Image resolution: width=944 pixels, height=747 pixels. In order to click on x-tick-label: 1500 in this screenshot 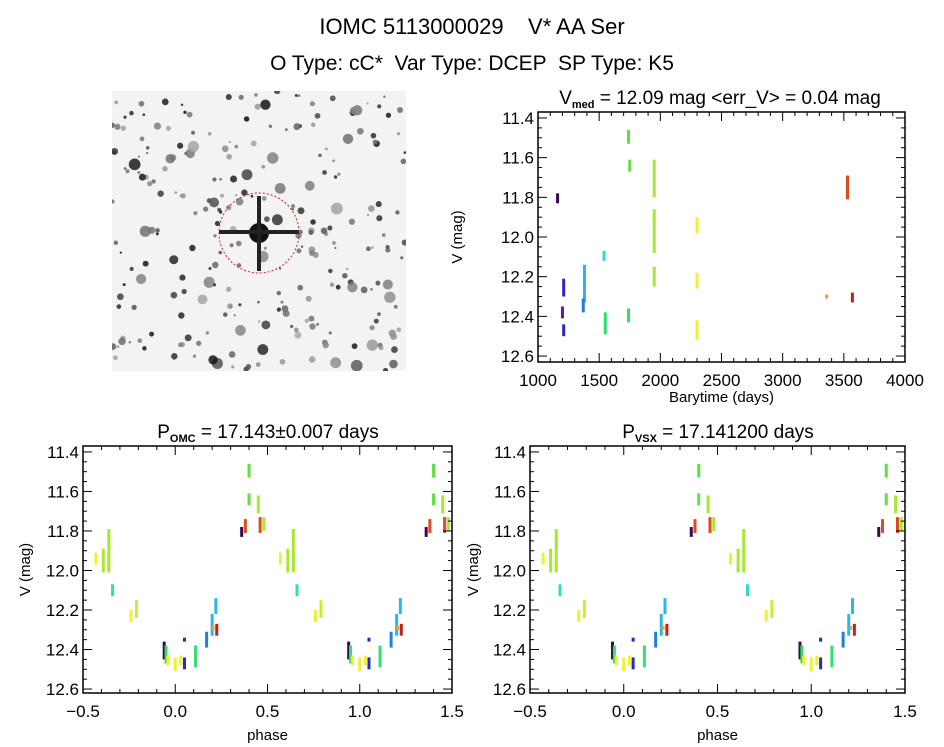, I will do `click(599, 380)`.